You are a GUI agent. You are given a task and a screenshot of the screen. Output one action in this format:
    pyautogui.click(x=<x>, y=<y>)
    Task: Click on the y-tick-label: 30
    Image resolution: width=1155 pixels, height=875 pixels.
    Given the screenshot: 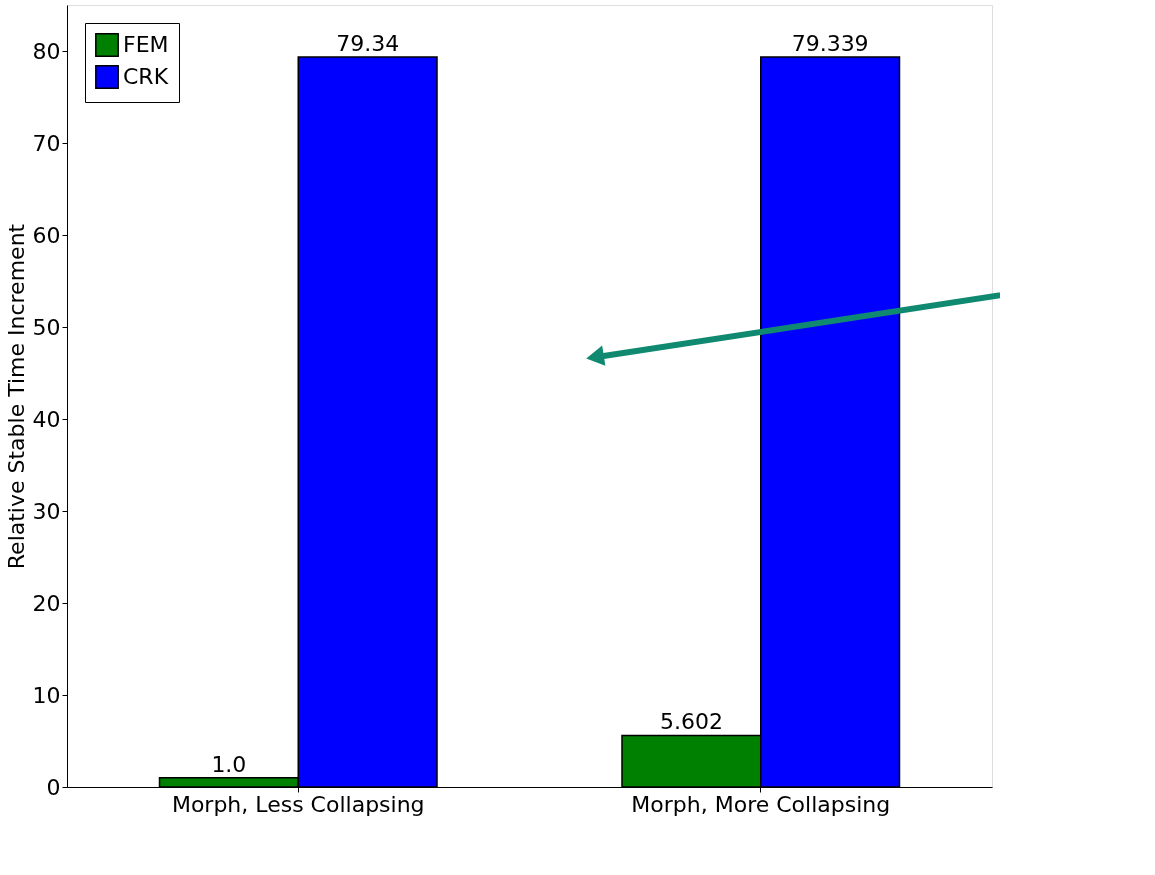 What is the action you would take?
    pyautogui.click(x=46, y=511)
    